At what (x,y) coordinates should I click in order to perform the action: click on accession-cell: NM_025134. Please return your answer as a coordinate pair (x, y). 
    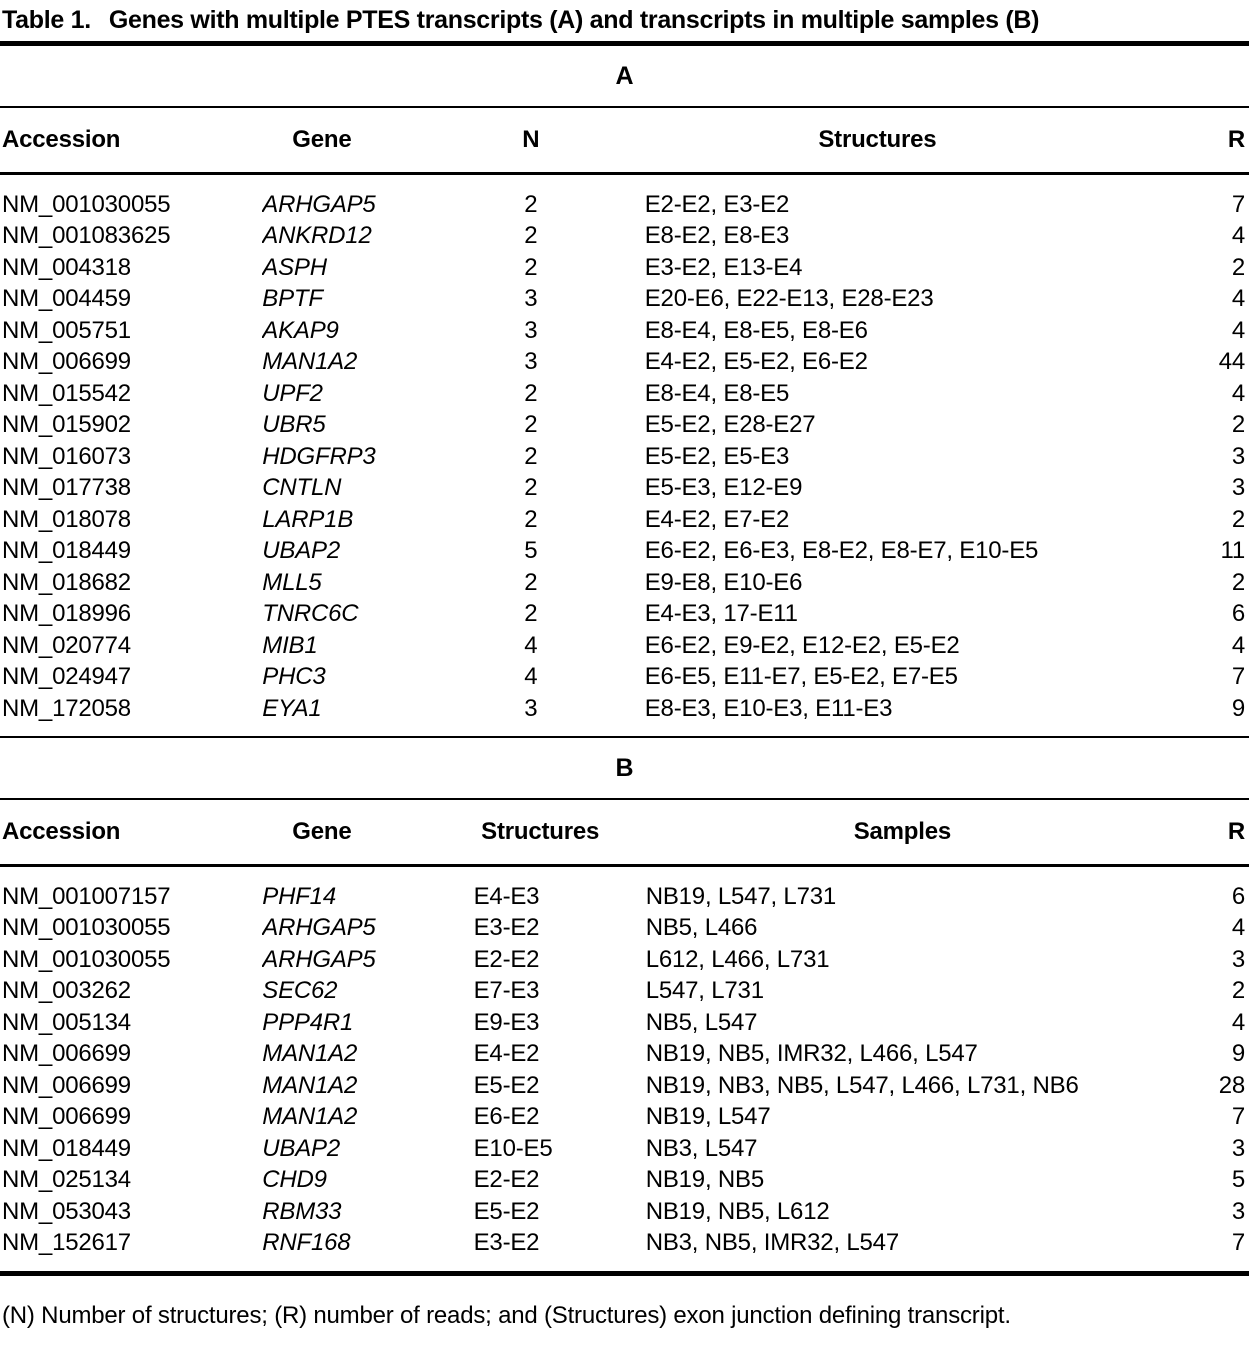
    Looking at the image, I should click on (66, 1179).